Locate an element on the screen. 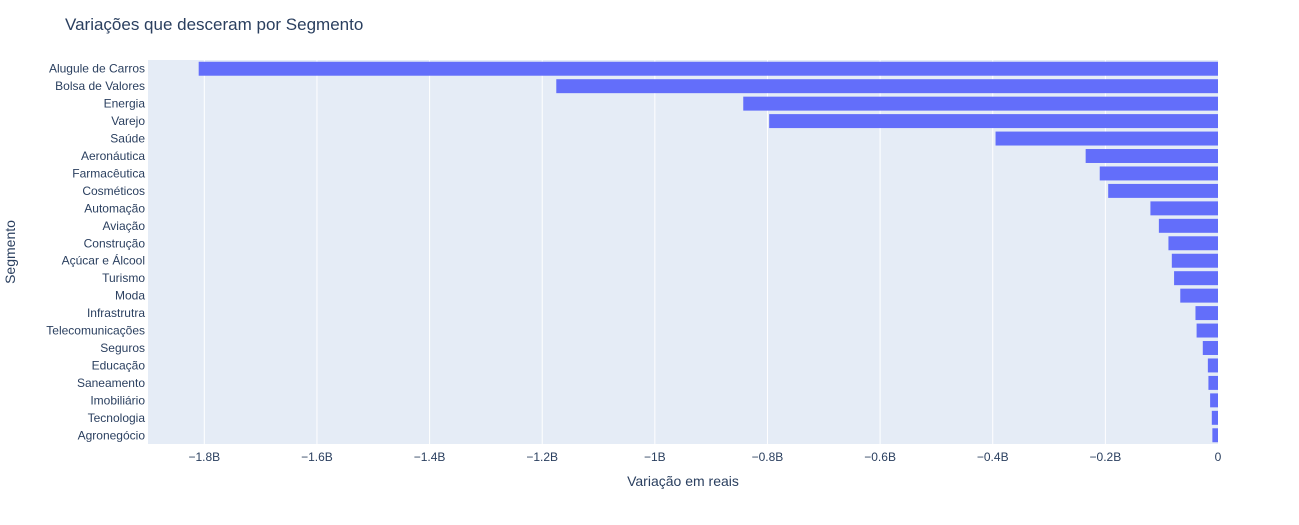 This screenshot has height=525, width=1299. y-tick-label: Farmacêutica is located at coordinates (108, 173).